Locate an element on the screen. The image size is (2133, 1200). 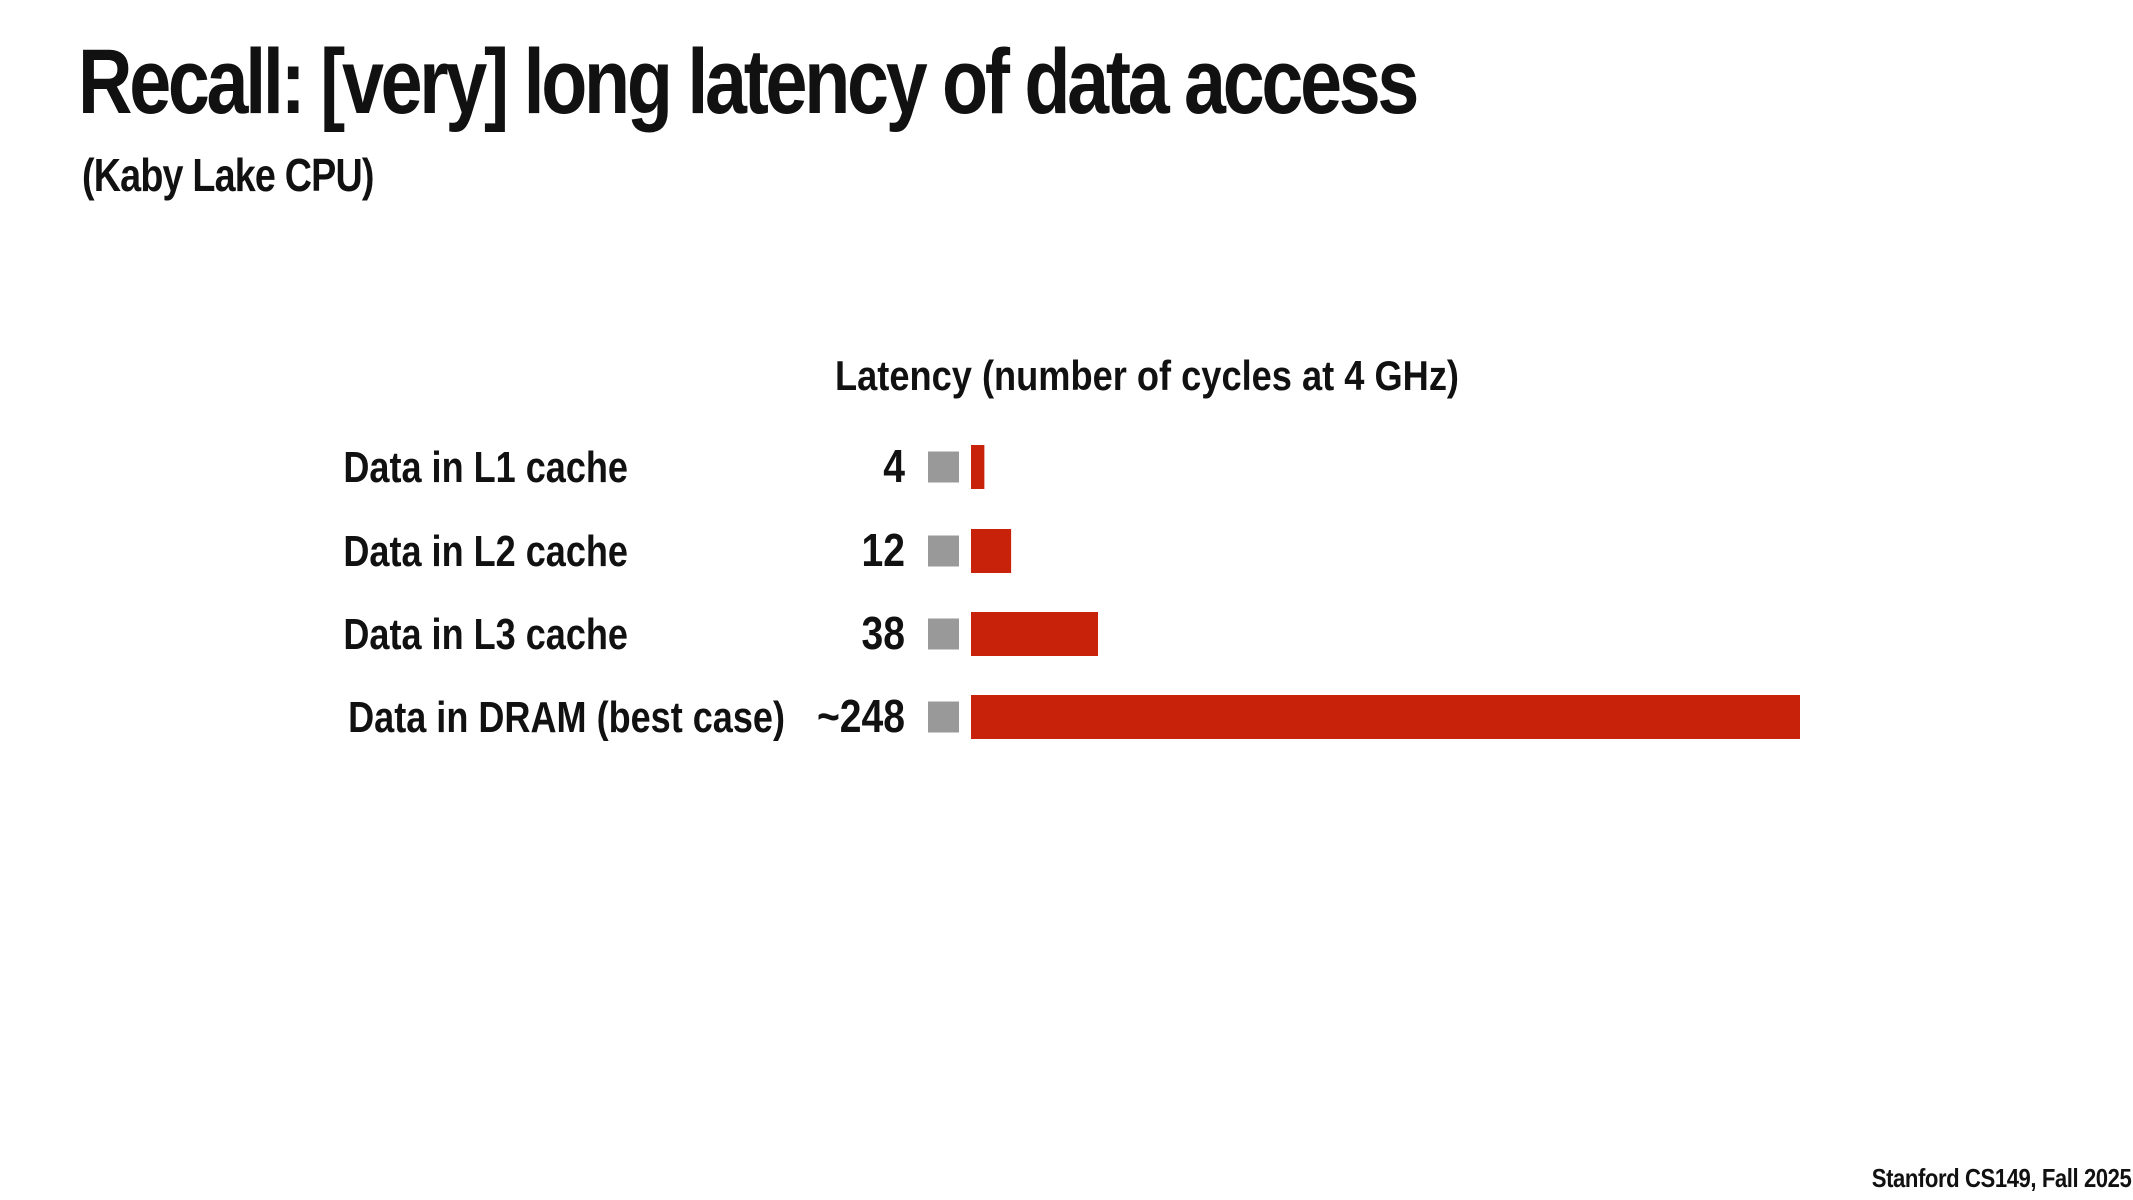
category-label: Data in L2 cache is located at coordinates (485, 551).